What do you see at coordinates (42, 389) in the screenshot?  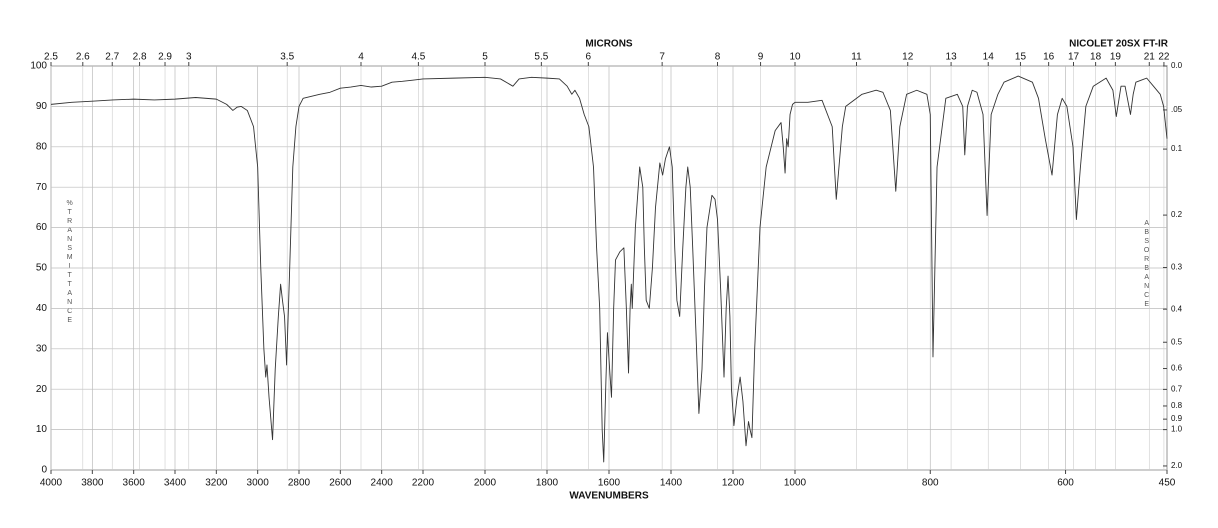 I see `y-tick-label: 20` at bounding box center [42, 389].